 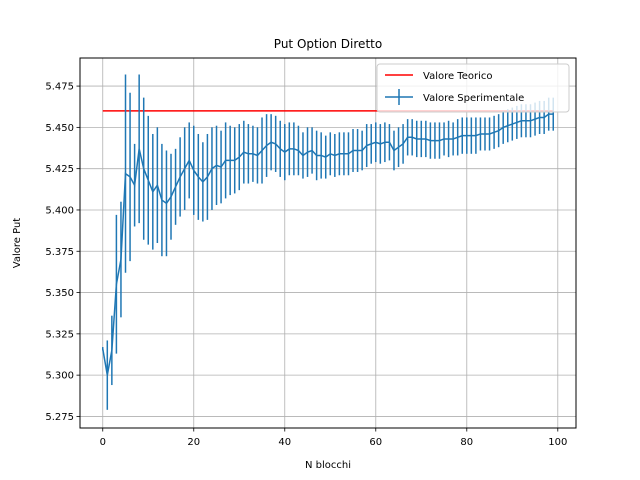 I want to click on y-tick-label: 5.475, so click(x=59, y=87).